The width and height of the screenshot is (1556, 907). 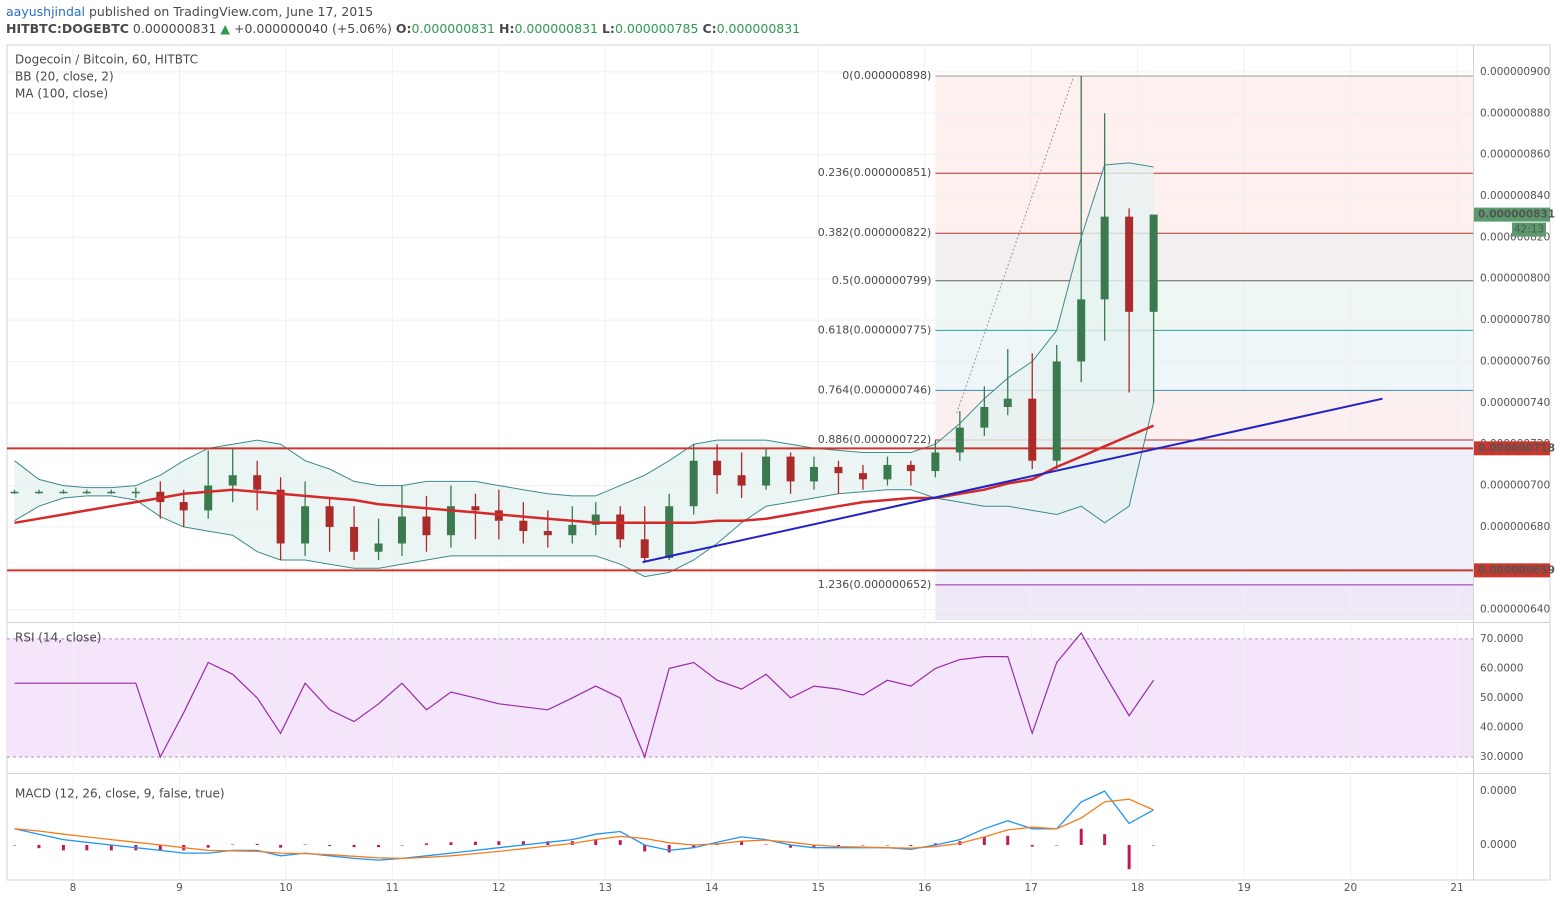 What do you see at coordinates (657, 28) in the screenshot?
I see `ohlc-value: 0.000000785` at bounding box center [657, 28].